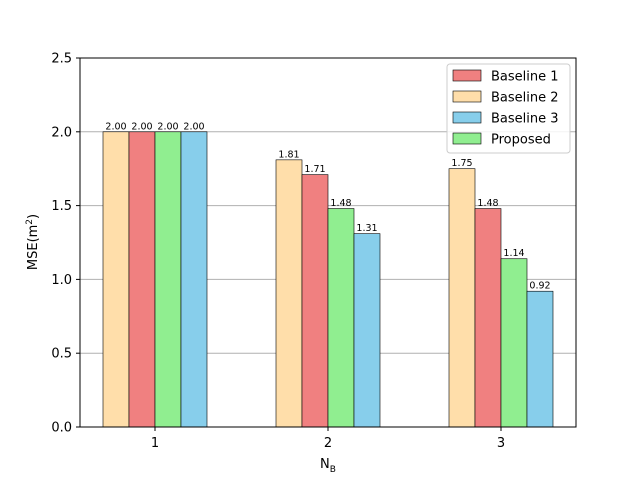 The image size is (640, 480). What do you see at coordinates (288, 154) in the screenshot?
I see `bar-value-label: 1.81` at bounding box center [288, 154].